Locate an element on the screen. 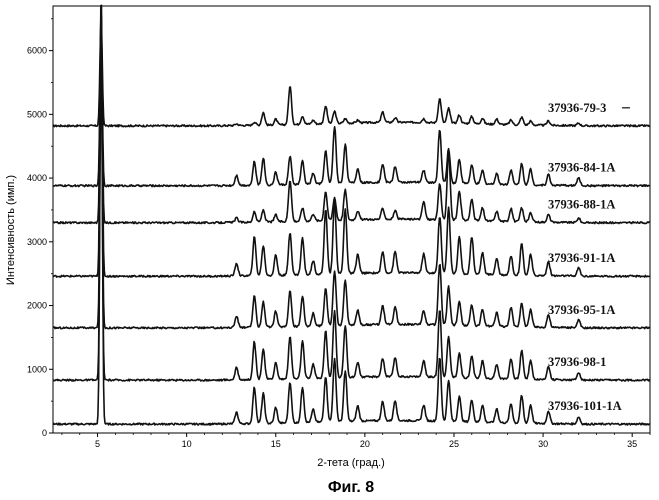  series-label: 37936-95-1A is located at coordinates (581, 310).